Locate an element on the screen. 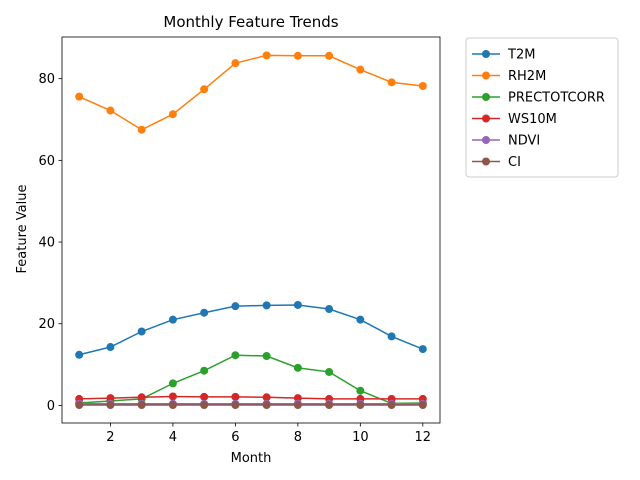 This screenshot has height=480, width=640. y-tick-label: 40 is located at coordinates (46, 243).